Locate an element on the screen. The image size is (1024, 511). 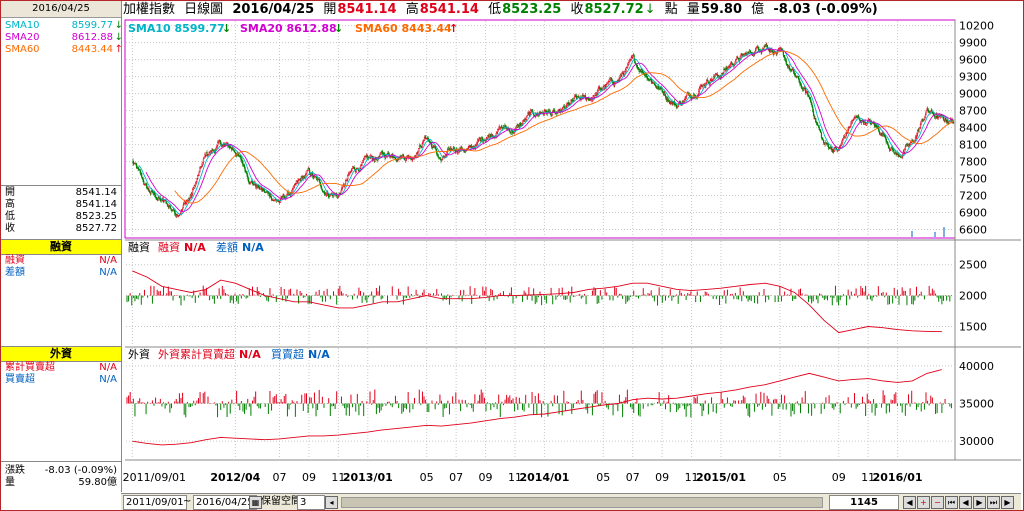
y-tick-label: 9000 is located at coordinates (973, 94).